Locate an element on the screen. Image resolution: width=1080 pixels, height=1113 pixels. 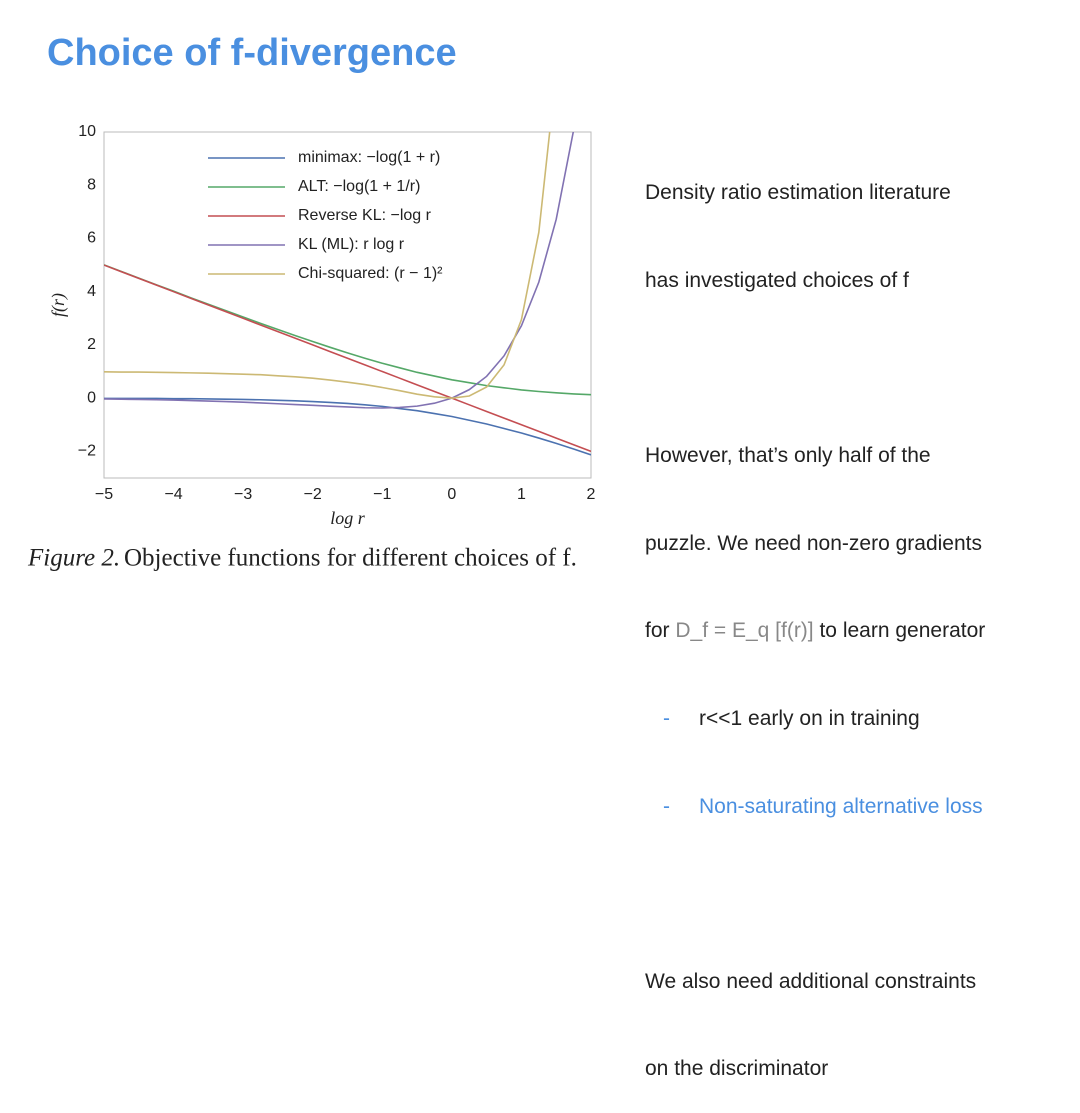
plot-frame is located at coordinates (347, 305).